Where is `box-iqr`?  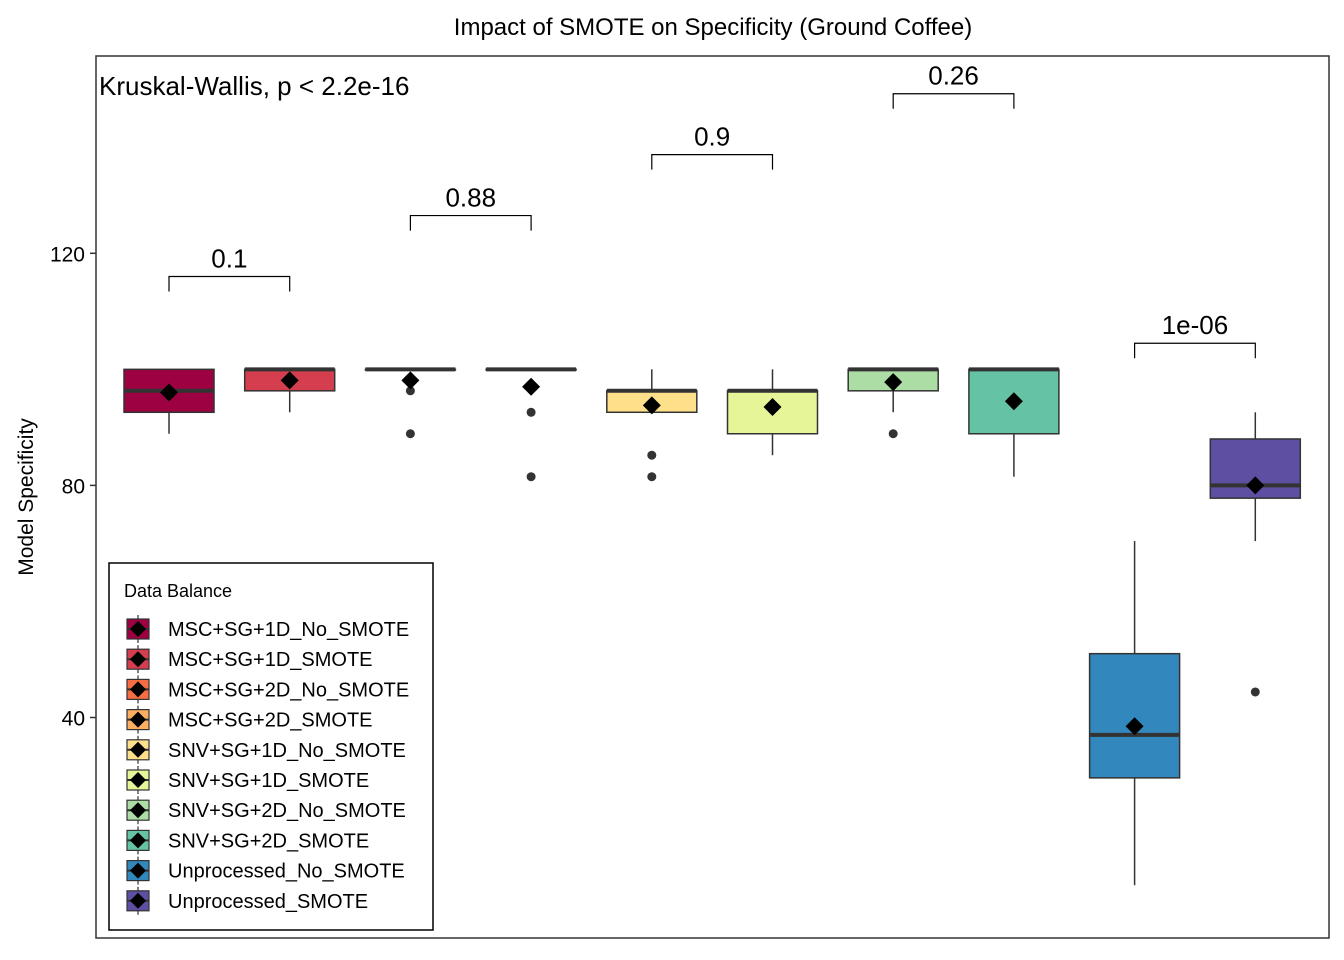
box-iqr is located at coordinates (1134, 715).